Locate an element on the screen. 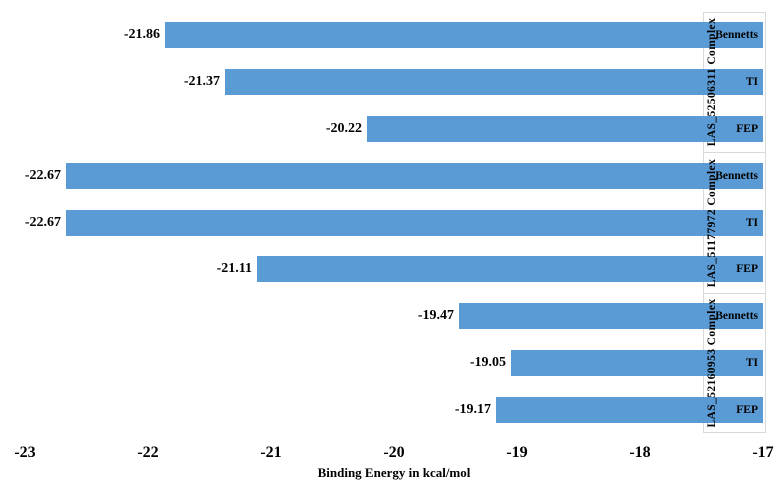 Image resolution: width=782 pixels, height=495 pixels. bar-value-label: -21.86 is located at coordinates (141, 34).